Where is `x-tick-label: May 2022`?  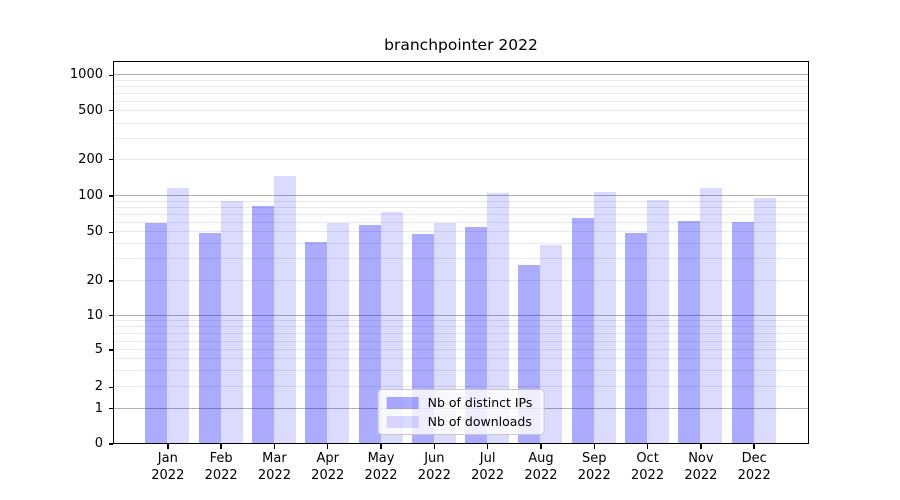
x-tick-label: May 2022 is located at coordinates (381, 467).